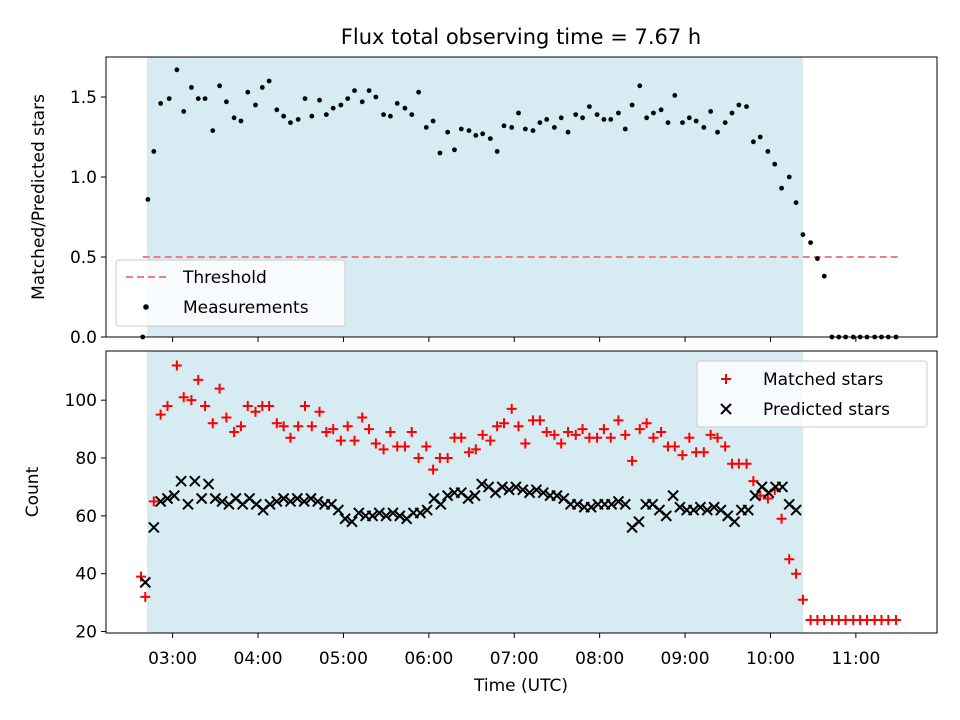  I want to click on top-panel-legend: Threshold Measurements, so click(230, 293).